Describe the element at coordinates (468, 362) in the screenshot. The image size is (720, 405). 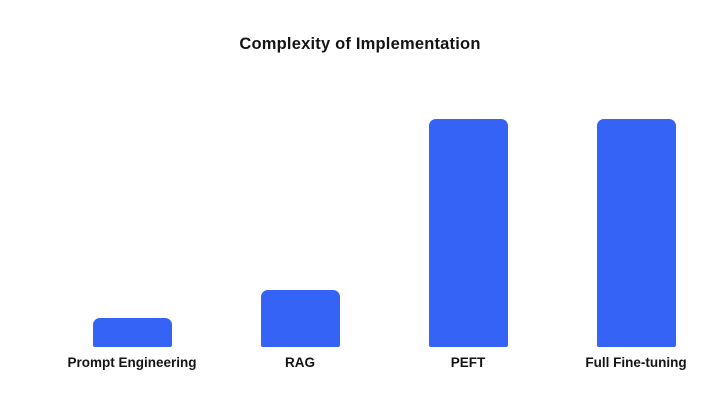
I see `category-label: PEFT` at that location.